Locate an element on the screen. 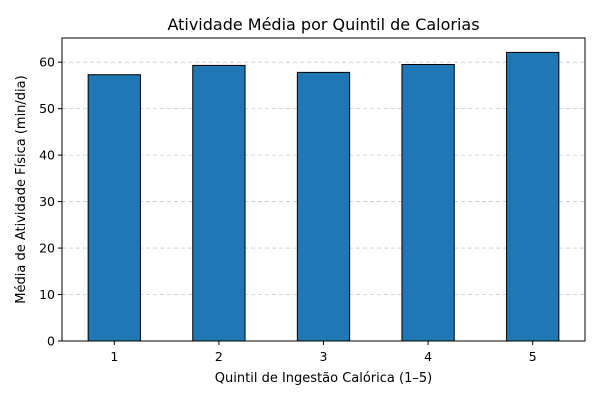 The width and height of the screenshot is (600, 400). y-tick-label: 40 is located at coordinates (47, 155).